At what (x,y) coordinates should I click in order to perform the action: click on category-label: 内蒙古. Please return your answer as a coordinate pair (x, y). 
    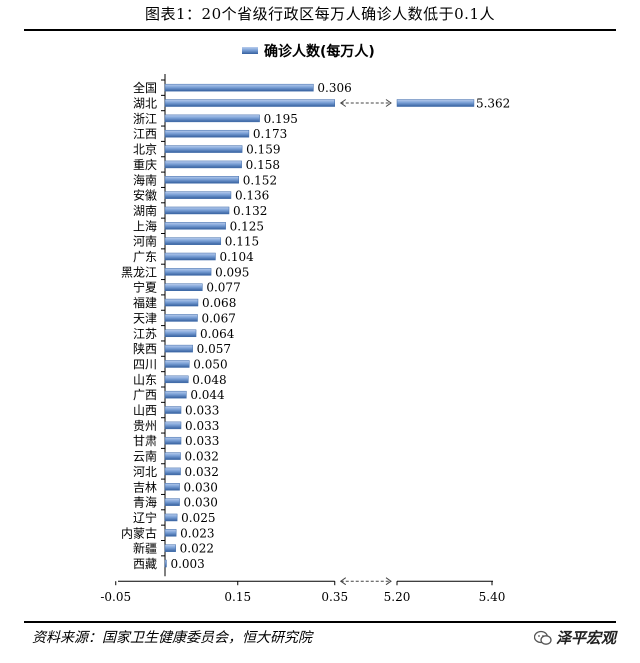
    Looking at the image, I should click on (139, 532).